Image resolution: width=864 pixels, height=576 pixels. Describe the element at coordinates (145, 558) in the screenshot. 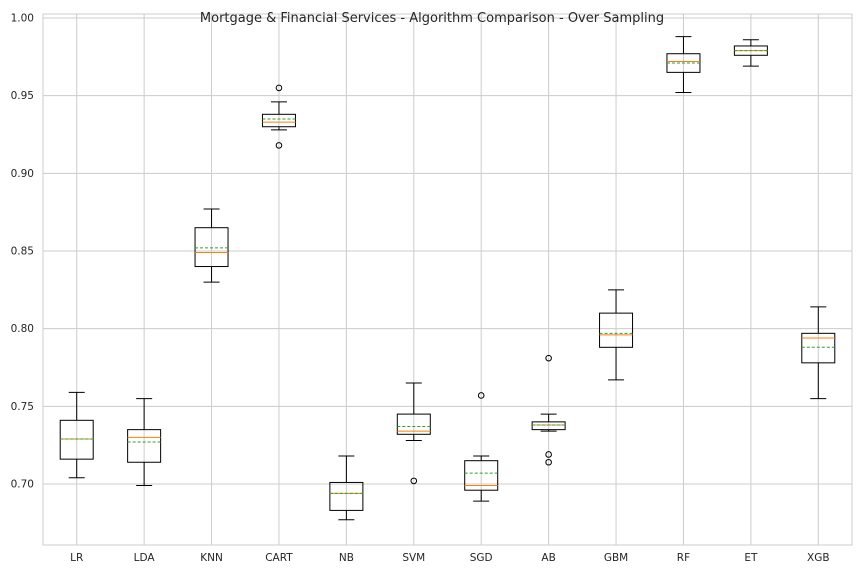

I see `x-tick-label: LDA` at that location.